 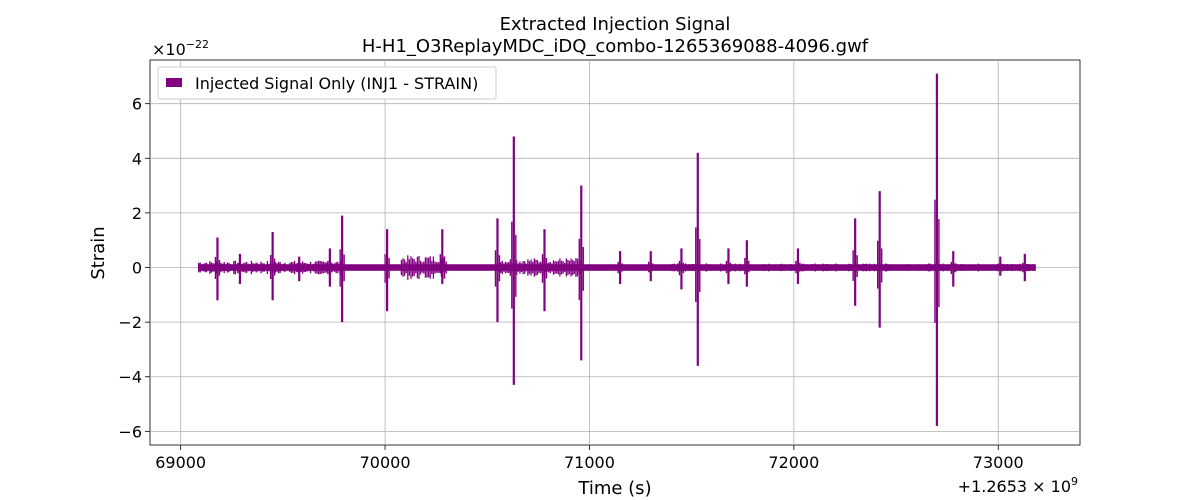 I want to click on x-tick-label: 73000, so click(x=998, y=462).